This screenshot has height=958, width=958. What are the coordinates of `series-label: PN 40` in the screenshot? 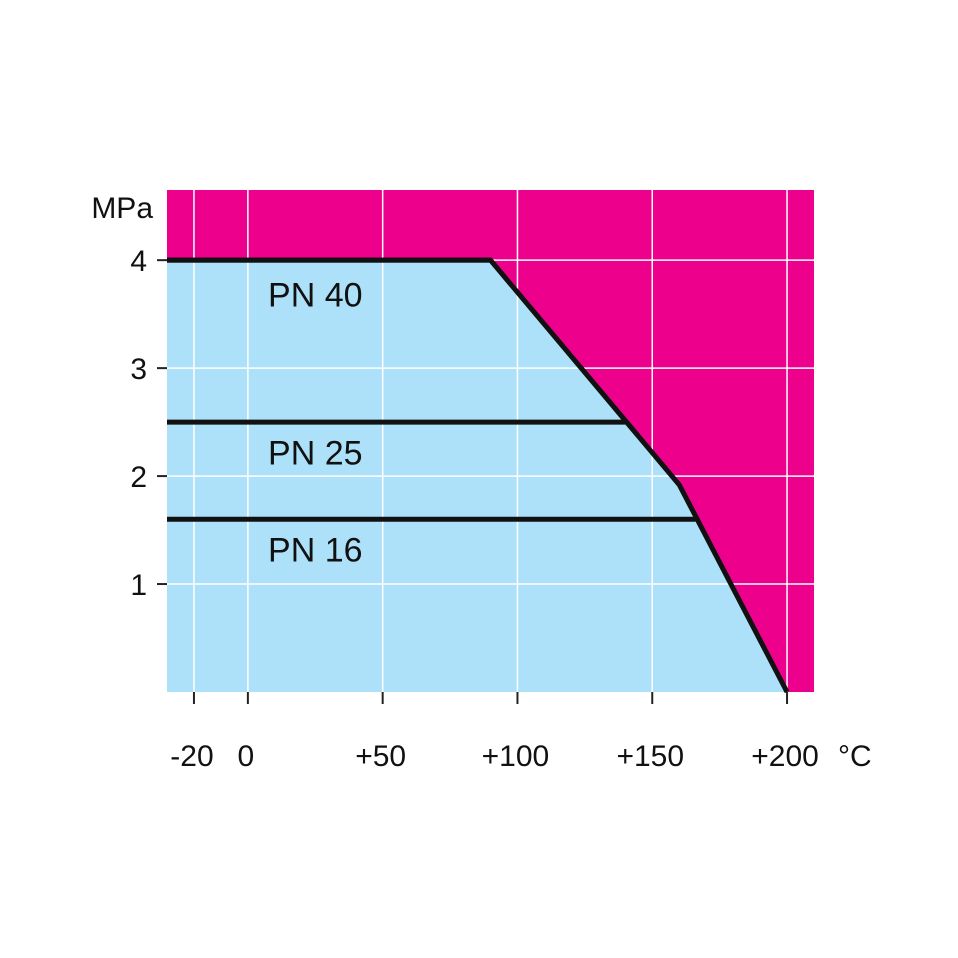 It's located at (315, 296).